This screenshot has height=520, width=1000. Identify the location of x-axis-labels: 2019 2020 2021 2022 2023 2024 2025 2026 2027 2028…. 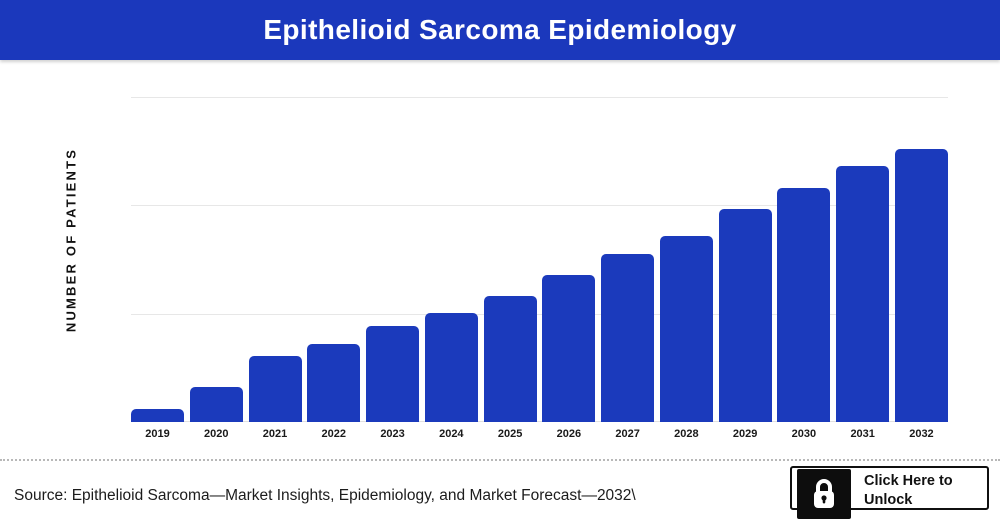
(539, 434).